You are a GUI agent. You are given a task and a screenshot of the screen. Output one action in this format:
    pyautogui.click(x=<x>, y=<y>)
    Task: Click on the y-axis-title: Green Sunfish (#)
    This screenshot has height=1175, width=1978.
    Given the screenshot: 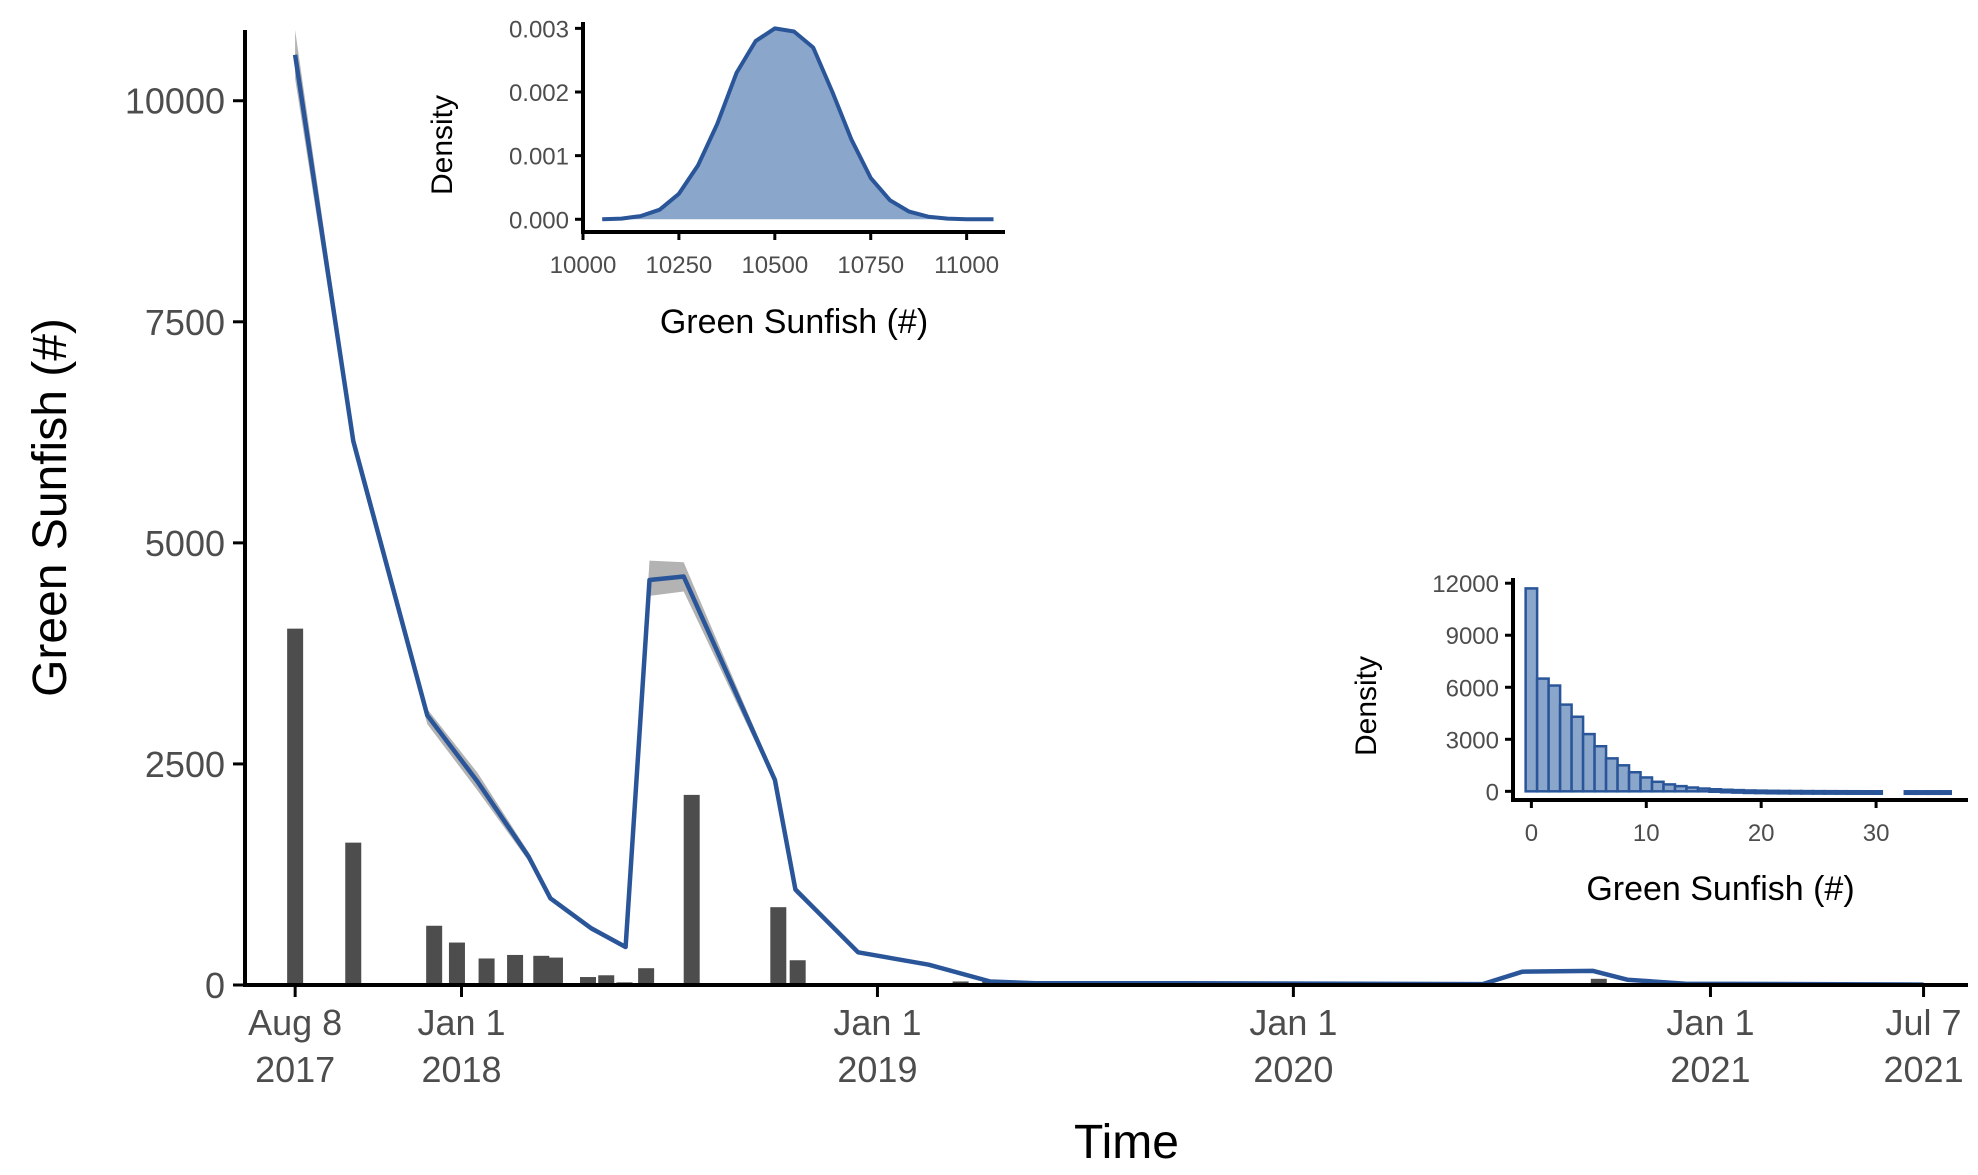 What is the action you would take?
    pyautogui.click(x=50, y=507)
    